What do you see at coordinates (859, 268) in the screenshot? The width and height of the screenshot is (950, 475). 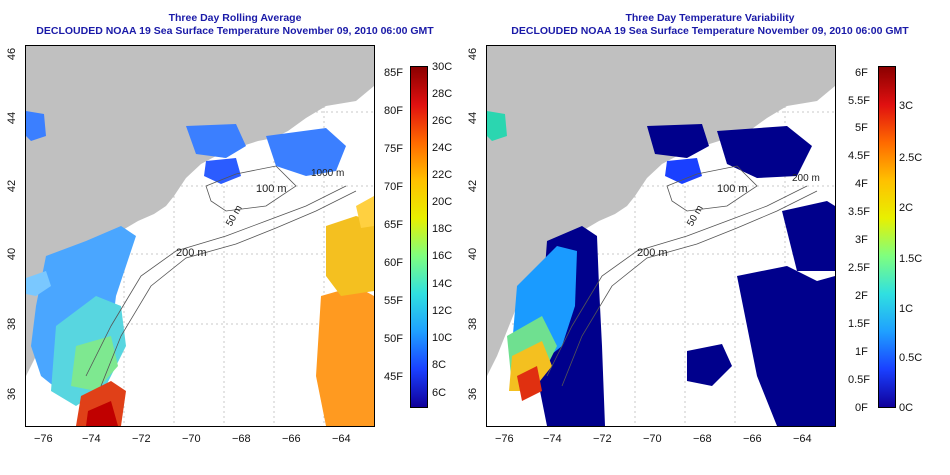 I see `label-right-colorbar_left-7: 2.5F` at bounding box center [859, 268].